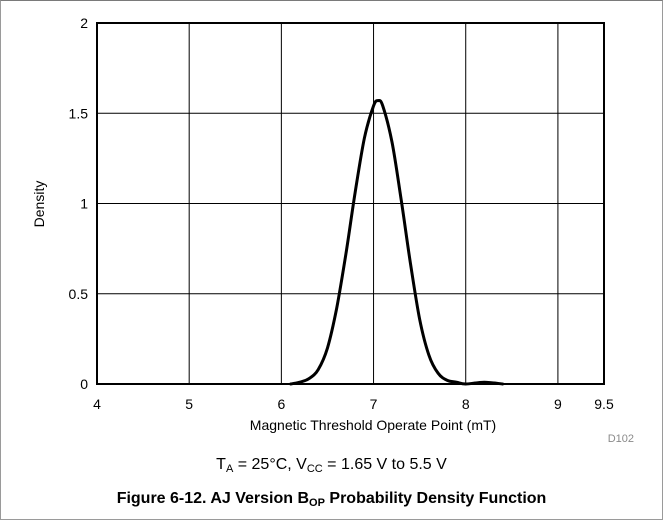 The height and width of the screenshot is (520, 663). What do you see at coordinates (39, 204) in the screenshot?
I see `y-axis-label: Density` at bounding box center [39, 204].